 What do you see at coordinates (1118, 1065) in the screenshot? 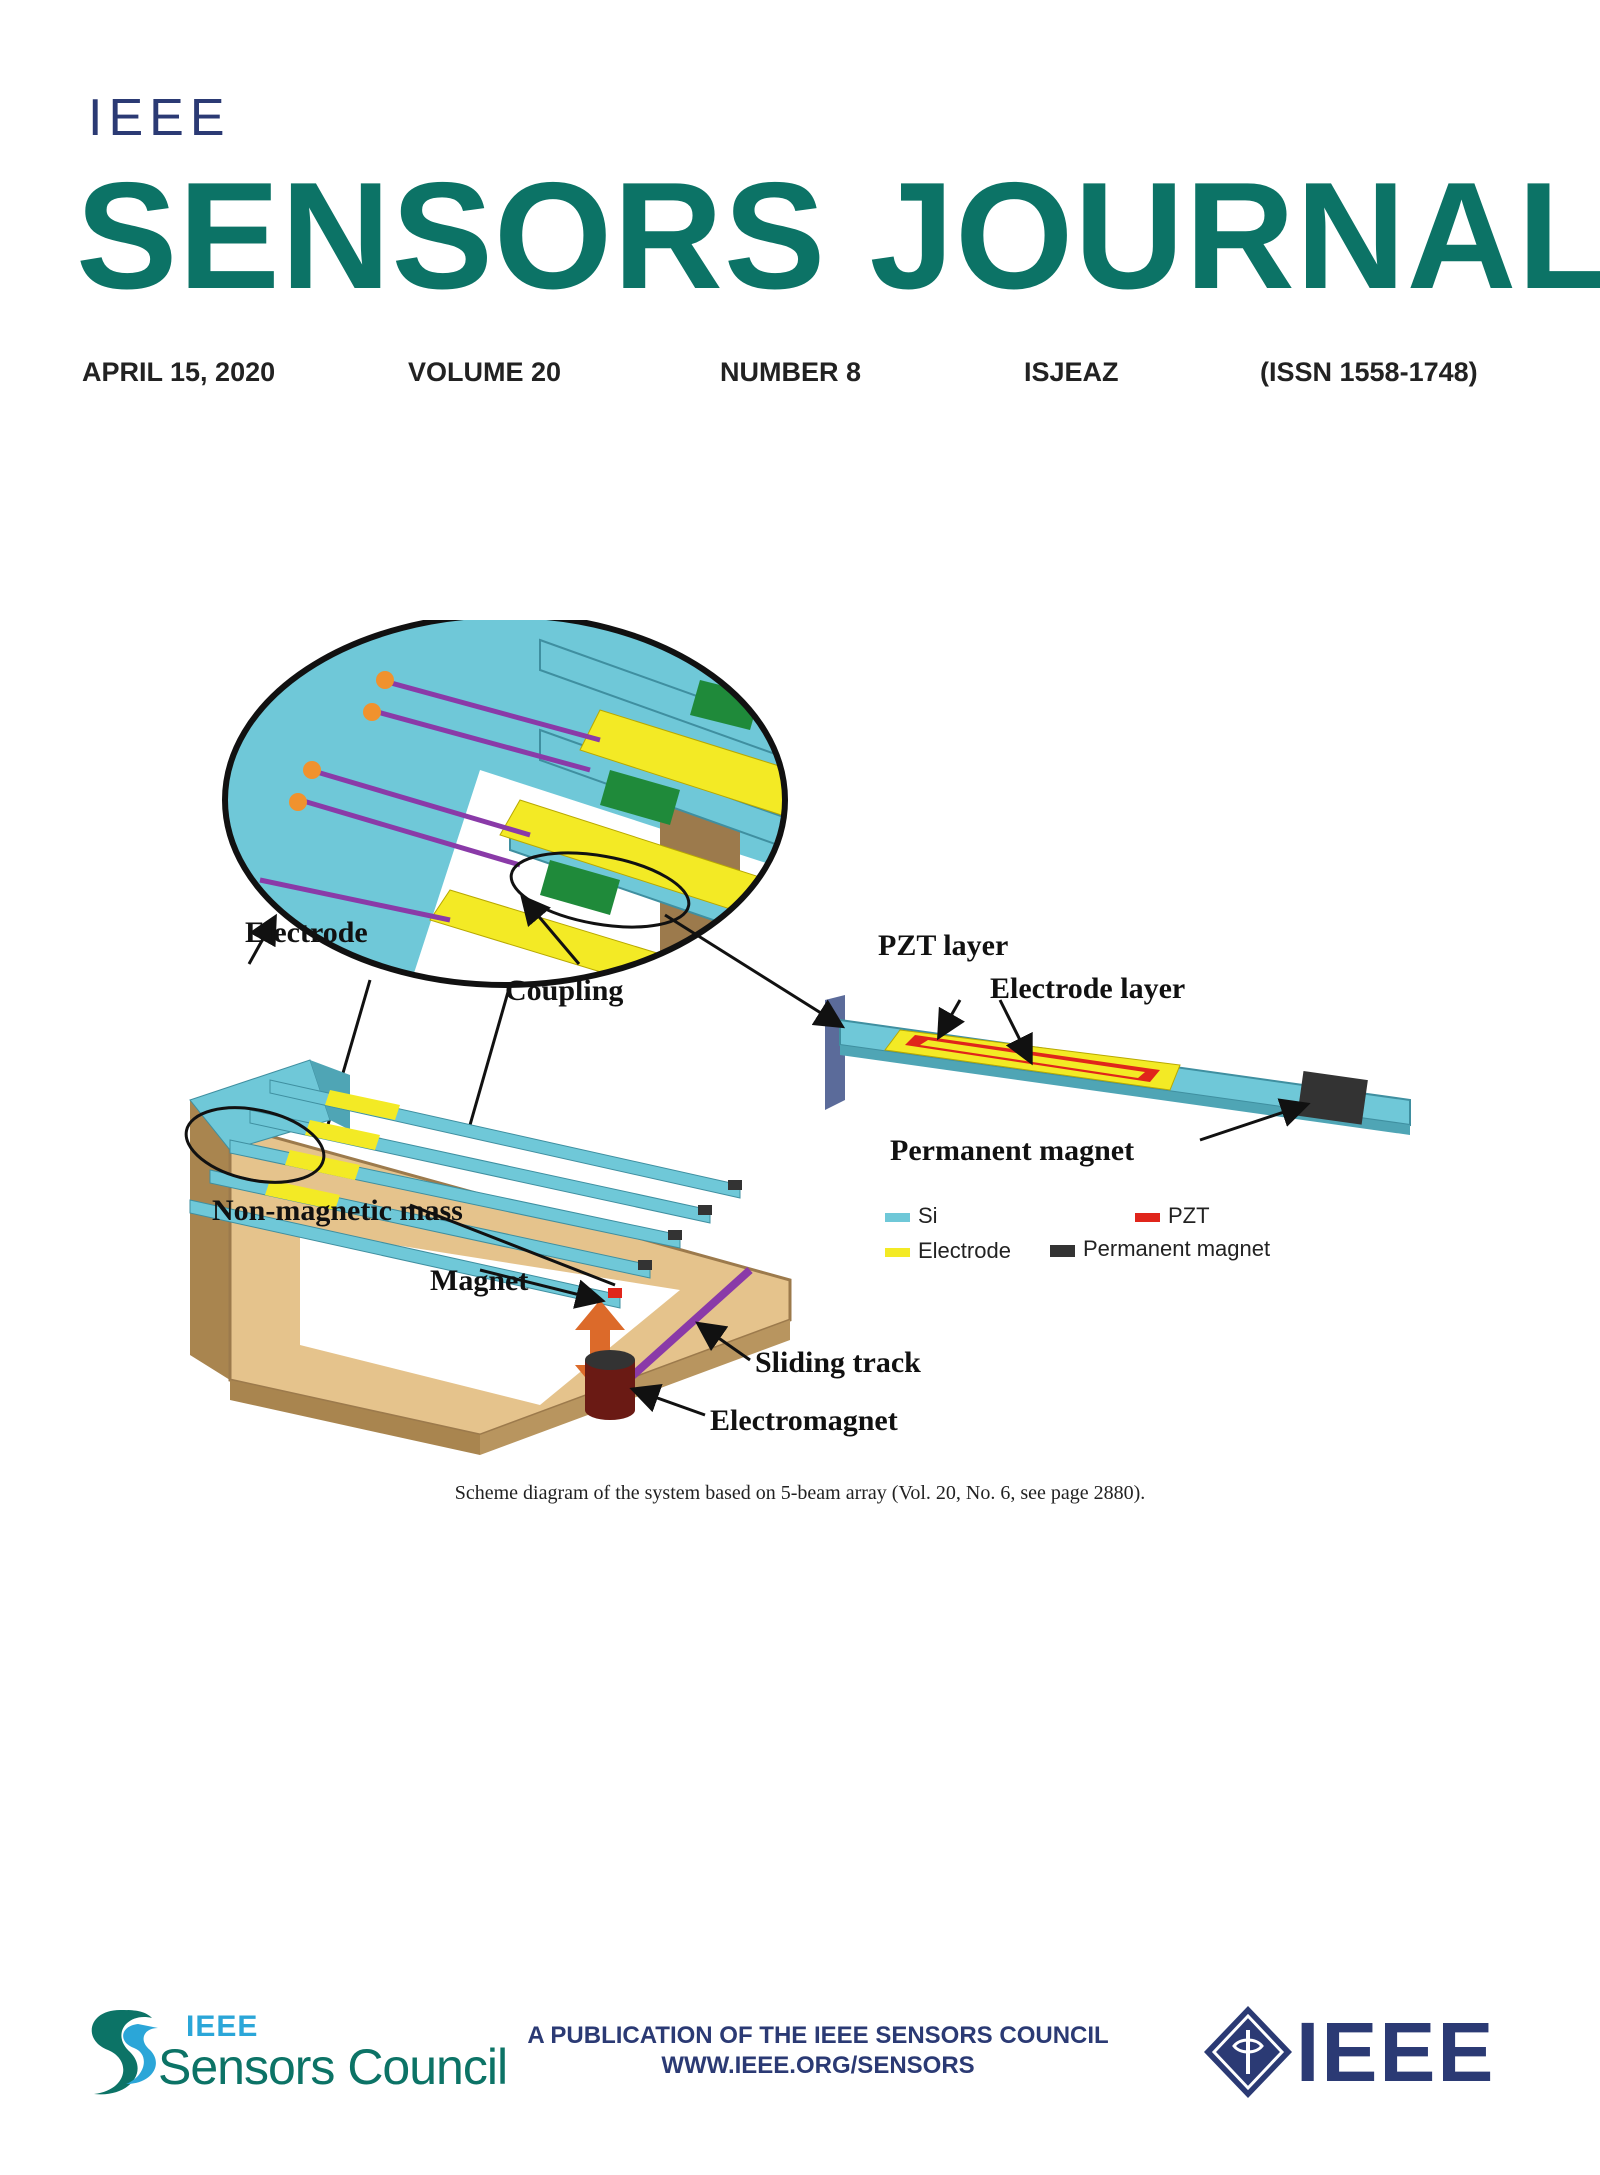
I see `beam-detail` at bounding box center [1118, 1065].